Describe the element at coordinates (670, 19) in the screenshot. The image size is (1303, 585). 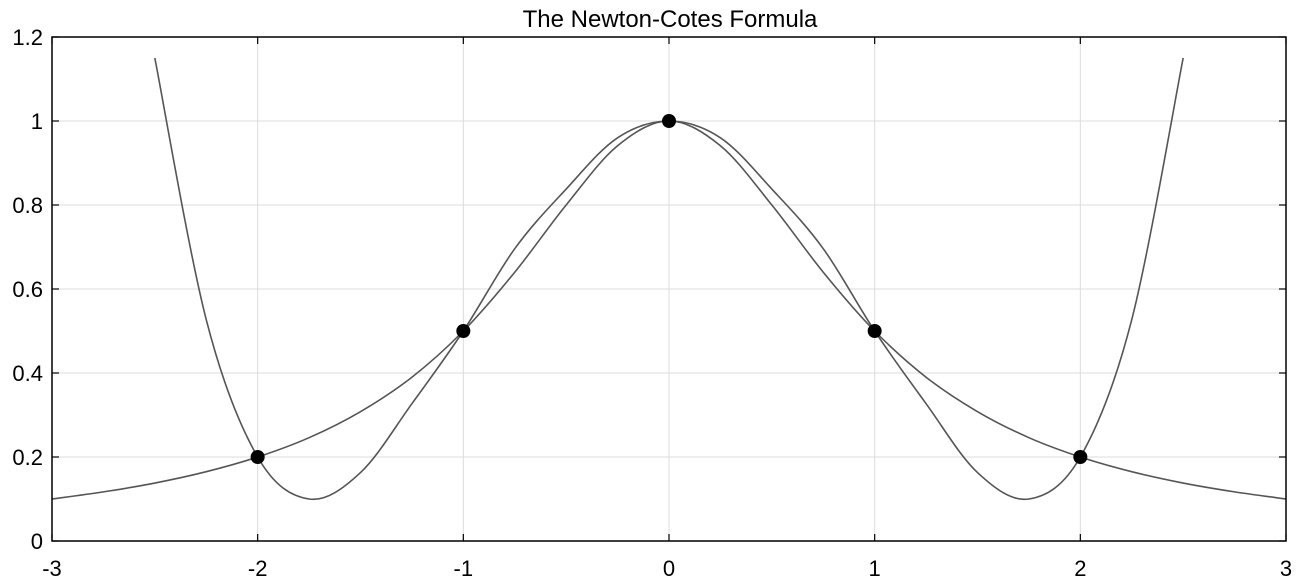
I see `chart-title: The Newton-Cotes Formula` at that location.